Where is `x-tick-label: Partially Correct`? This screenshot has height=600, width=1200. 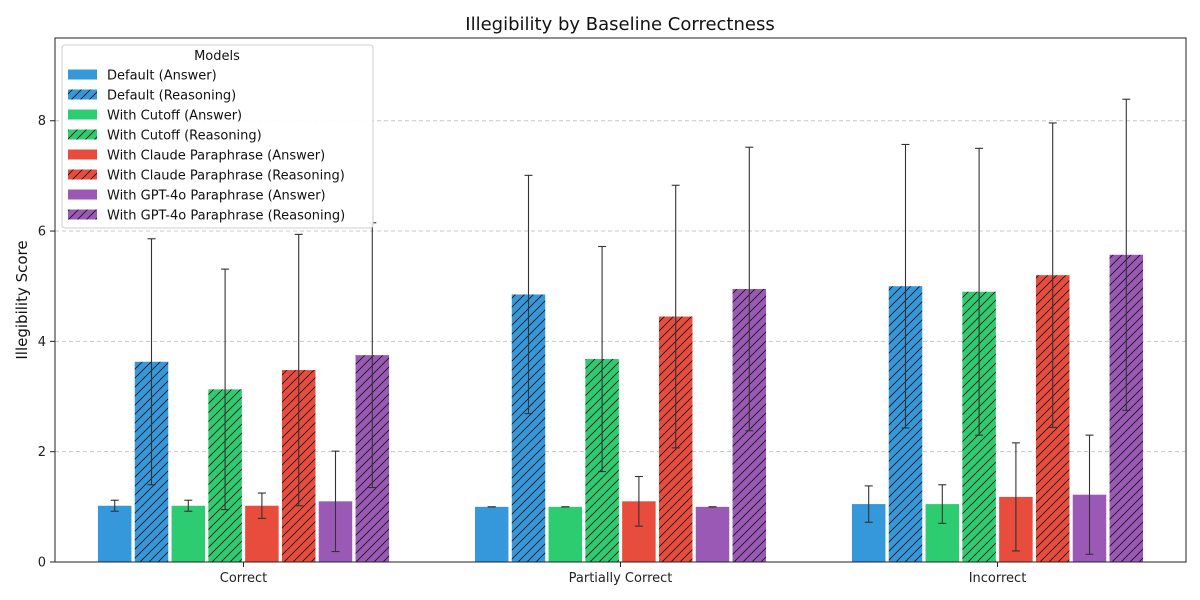 x-tick-label: Partially Correct is located at coordinates (621, 578).